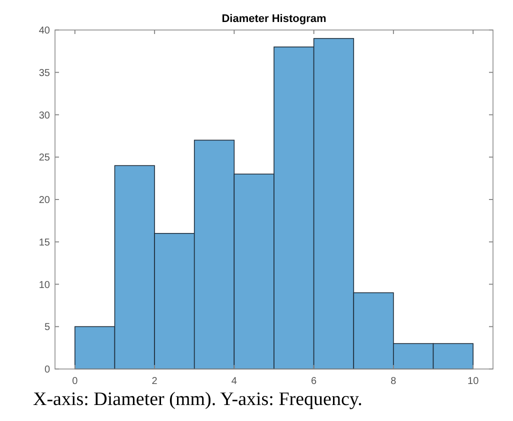 This screenshot has width=513, height=421. Describe the element at coordinates (44, 158) in the screenshot. I see `y-tick-label: 25` at that location.